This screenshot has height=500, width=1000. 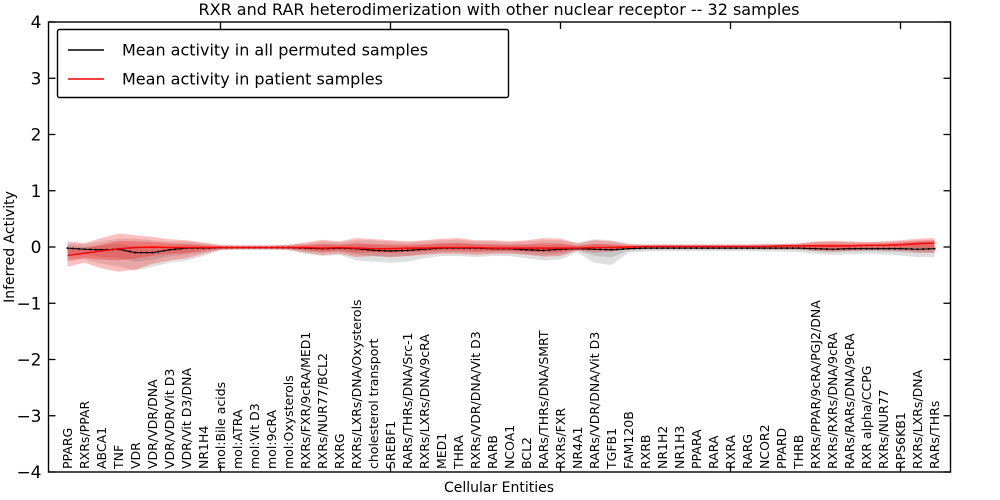 I want to click on band-patient-outer, so click(x=501, y=252).